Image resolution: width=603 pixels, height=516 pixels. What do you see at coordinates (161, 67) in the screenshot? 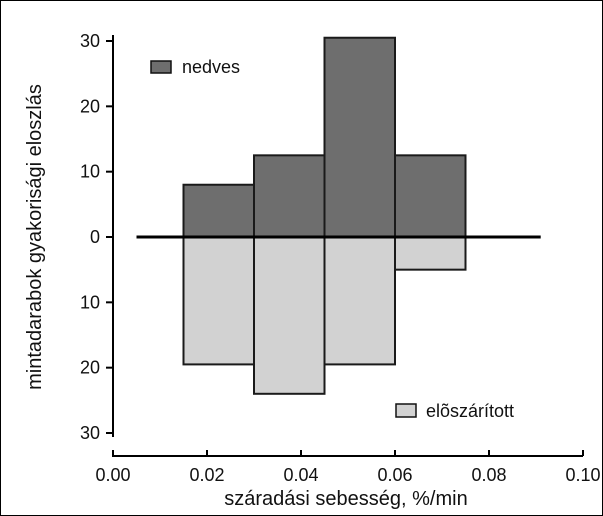
I see `legend-swatch-nedves` at bounding box center [161, 67].